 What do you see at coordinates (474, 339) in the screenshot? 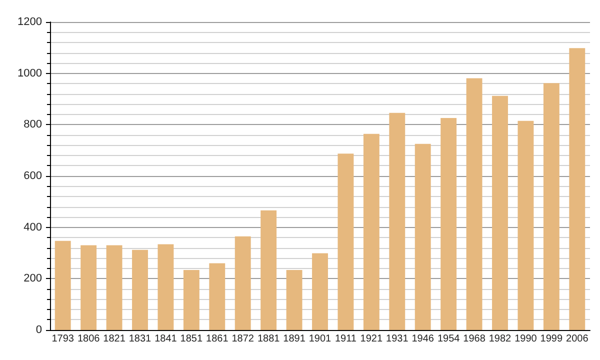
I see `x-tick-label: 1968` at bounding box center [474, 339].